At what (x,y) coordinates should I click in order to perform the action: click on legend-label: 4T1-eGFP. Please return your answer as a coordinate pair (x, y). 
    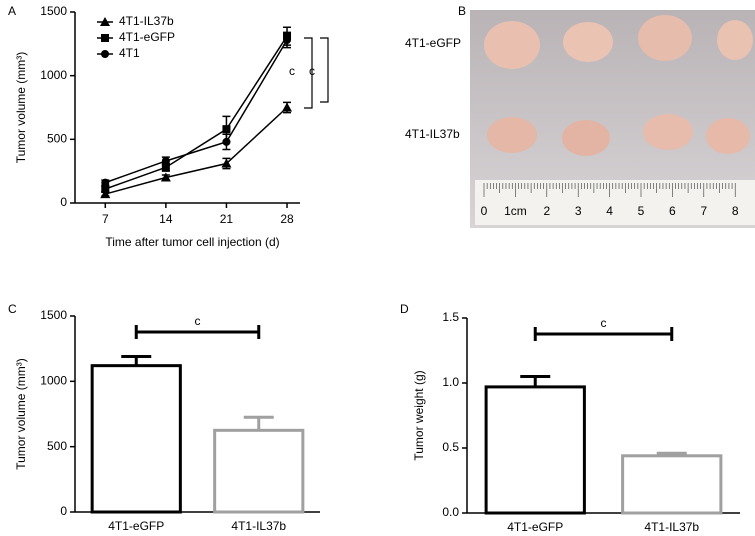
    Looking at the image, I should click on (147, 37).